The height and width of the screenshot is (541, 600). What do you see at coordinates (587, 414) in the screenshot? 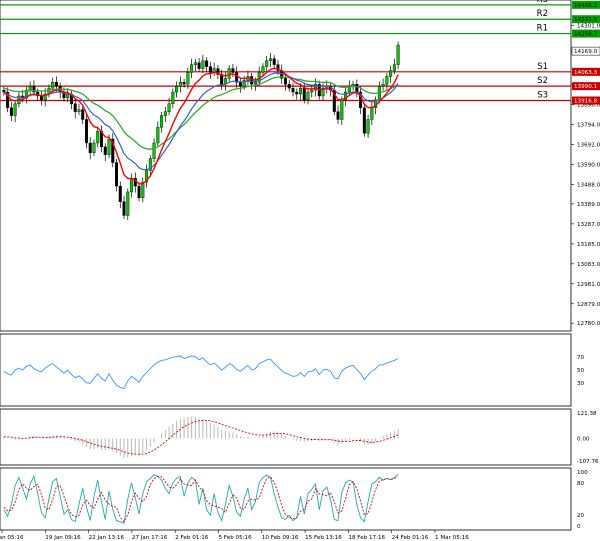
I see `macd-tick-label: 121.38` at bounding box center [587, 414].